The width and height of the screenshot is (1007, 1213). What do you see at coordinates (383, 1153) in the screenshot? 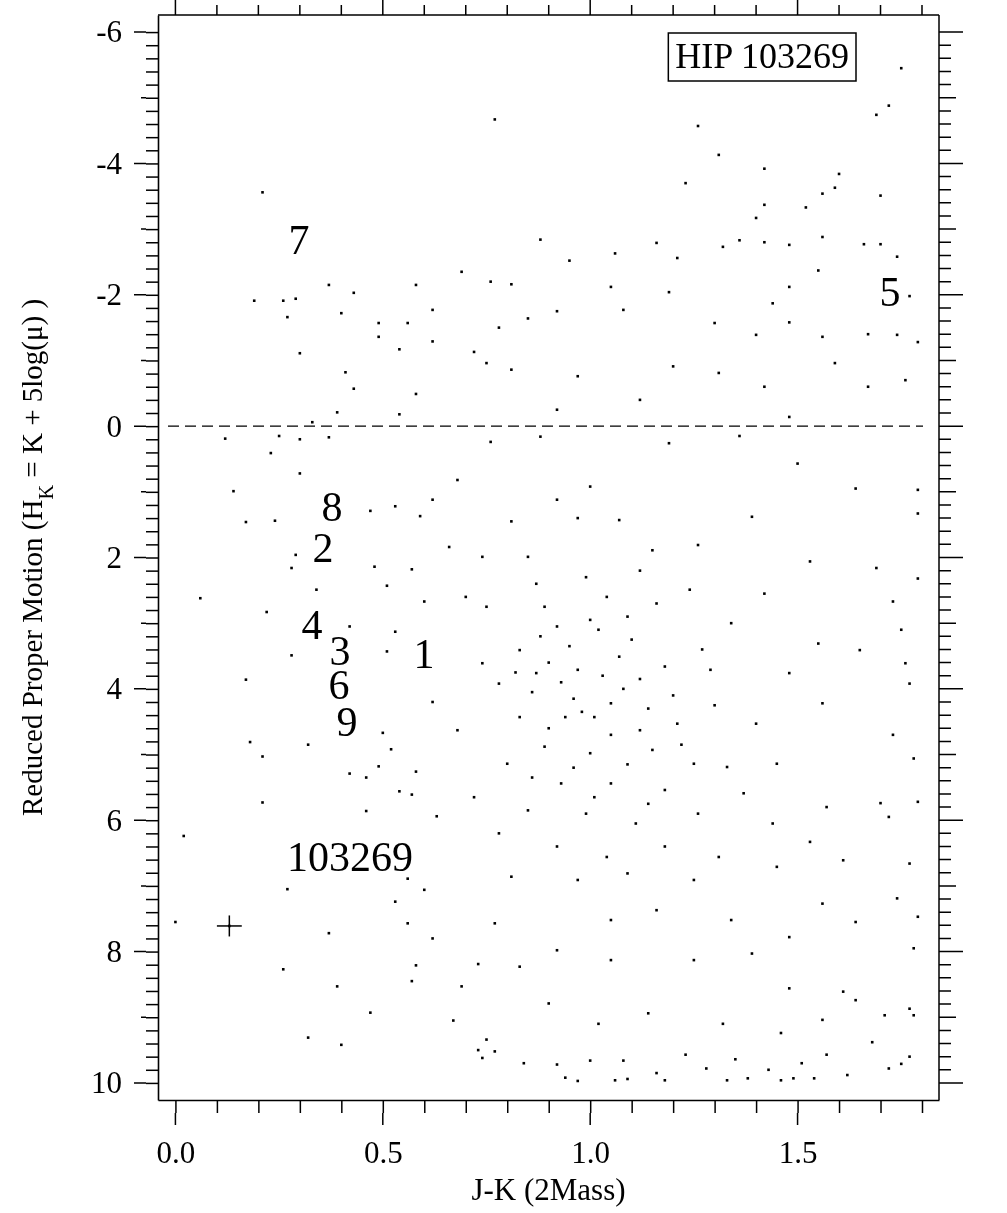
I see `x-tick-label: 0.5` at bounding box center [383, 1153].